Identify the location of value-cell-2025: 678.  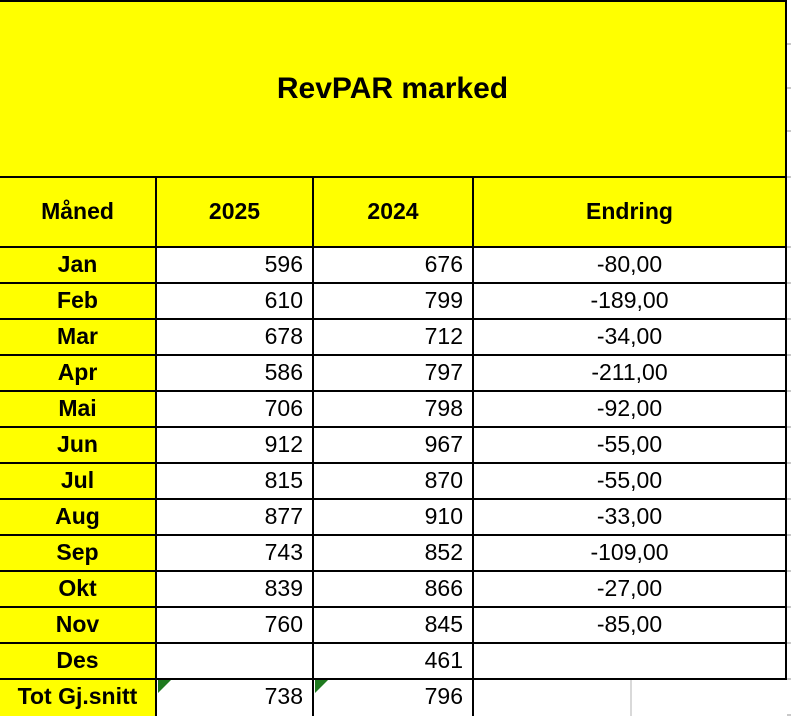
(235, 337).